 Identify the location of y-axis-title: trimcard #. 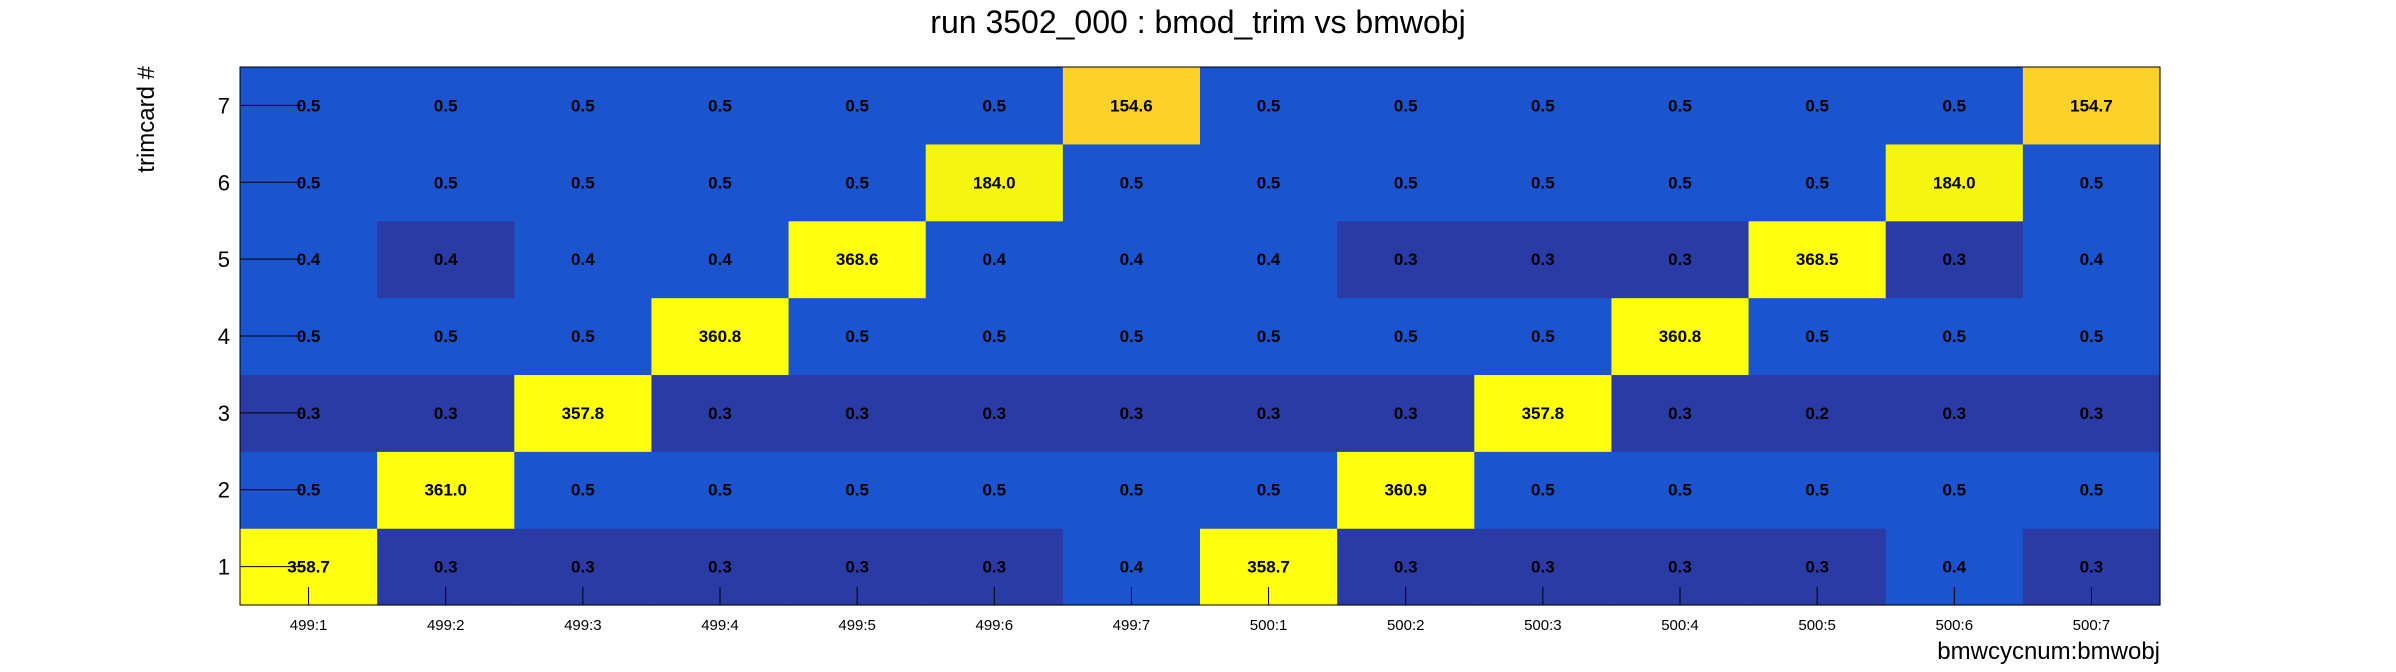
(146, 118).